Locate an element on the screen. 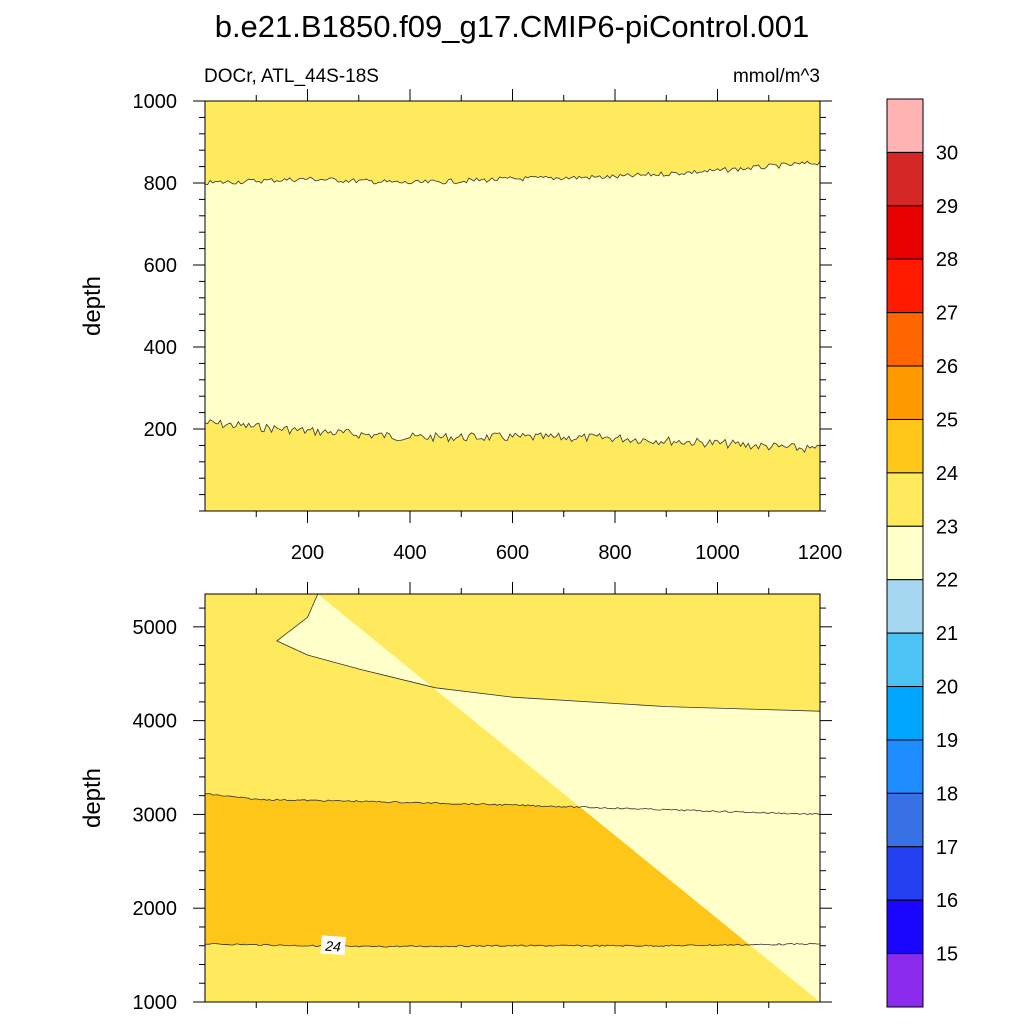  colorbar-label: 15 is located at coordinates (947, 955).